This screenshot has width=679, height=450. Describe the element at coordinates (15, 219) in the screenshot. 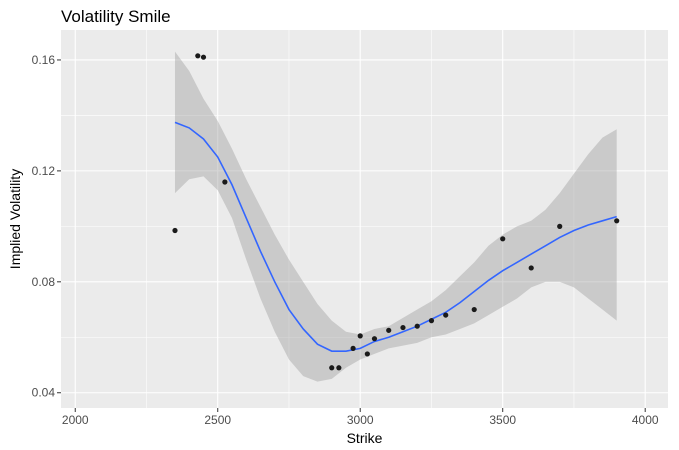

I see `y-axis-title: Implied Volatility` at that location.